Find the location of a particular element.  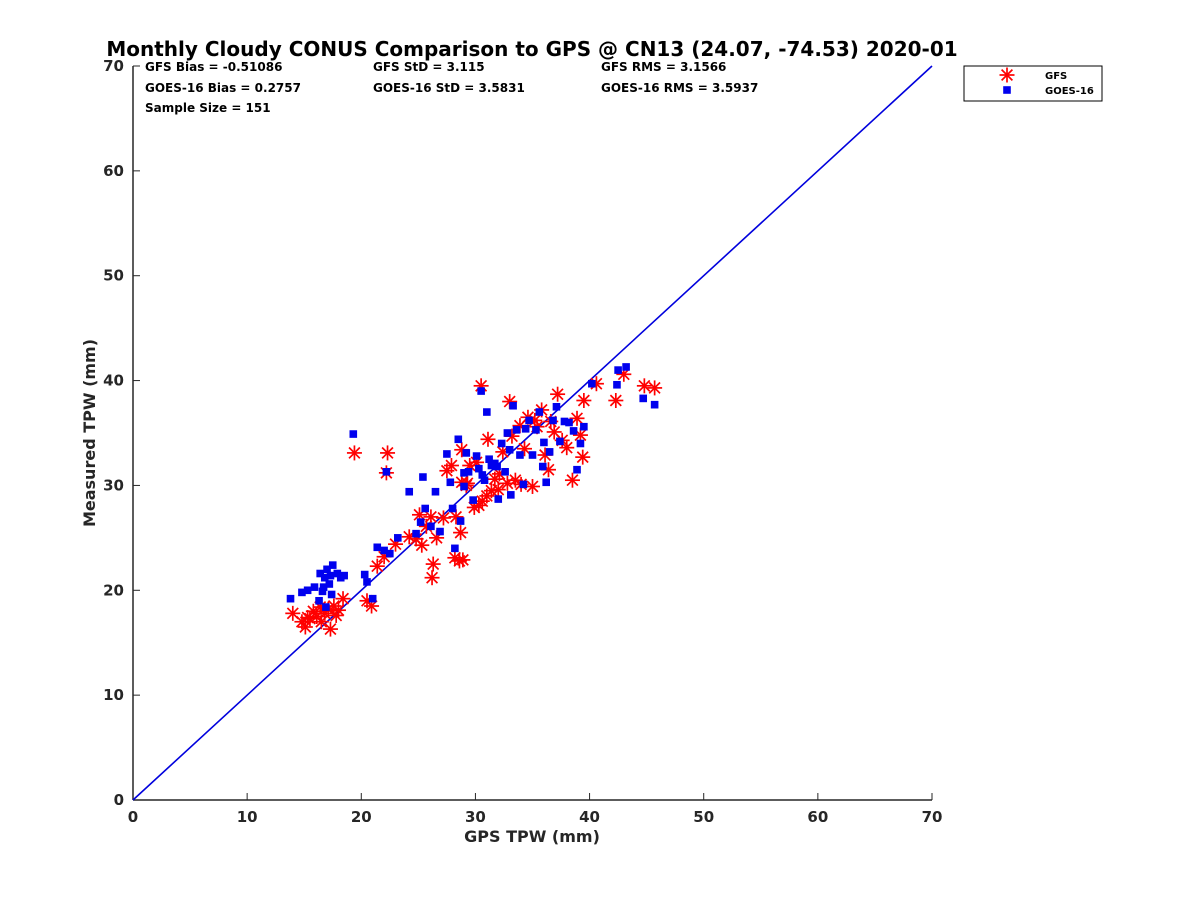

stat-goes-rms: GOES-16 RMS = 3.5937 is located at coordinates (679, 88).